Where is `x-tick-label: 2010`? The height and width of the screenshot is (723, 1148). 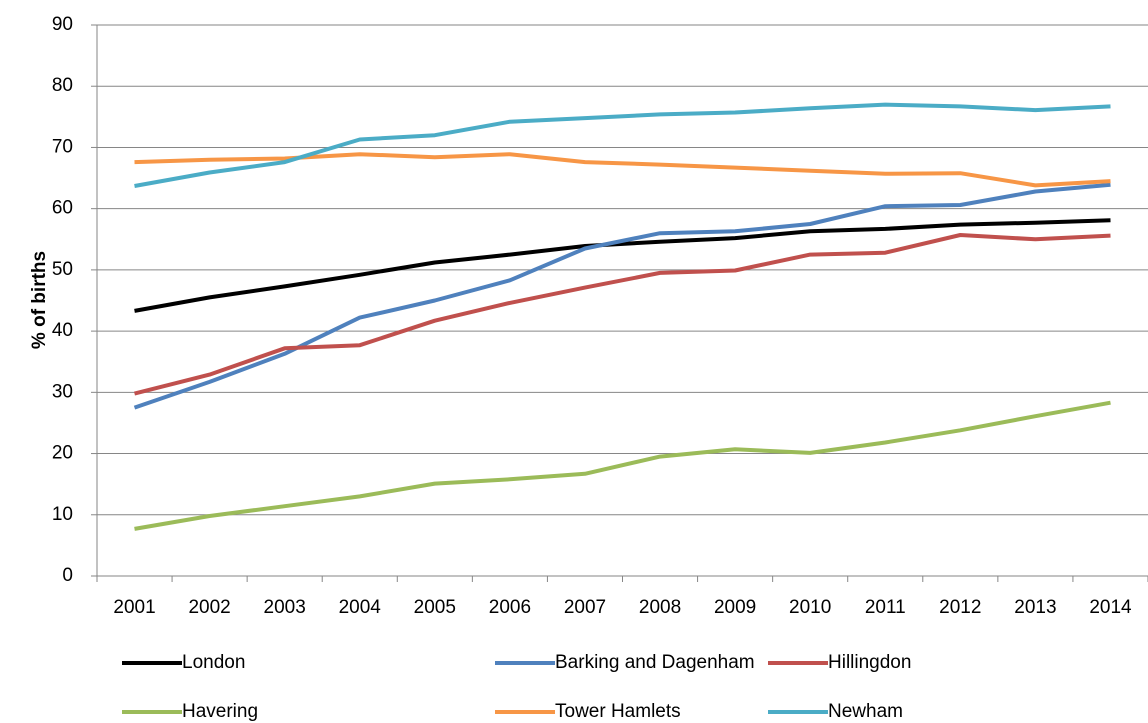
x-tick-label: 2010 is located at coordinates (810, 607).